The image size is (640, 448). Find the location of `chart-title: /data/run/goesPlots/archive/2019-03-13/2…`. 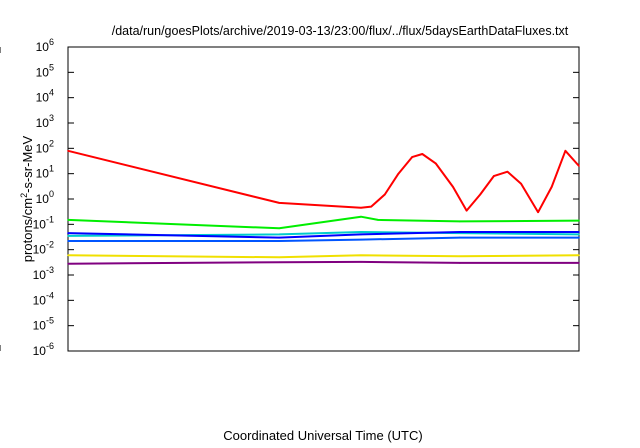

chart-title: /data/run/goesPlots/archive/2019-03-13/2… is located at coordinates (340, 31).